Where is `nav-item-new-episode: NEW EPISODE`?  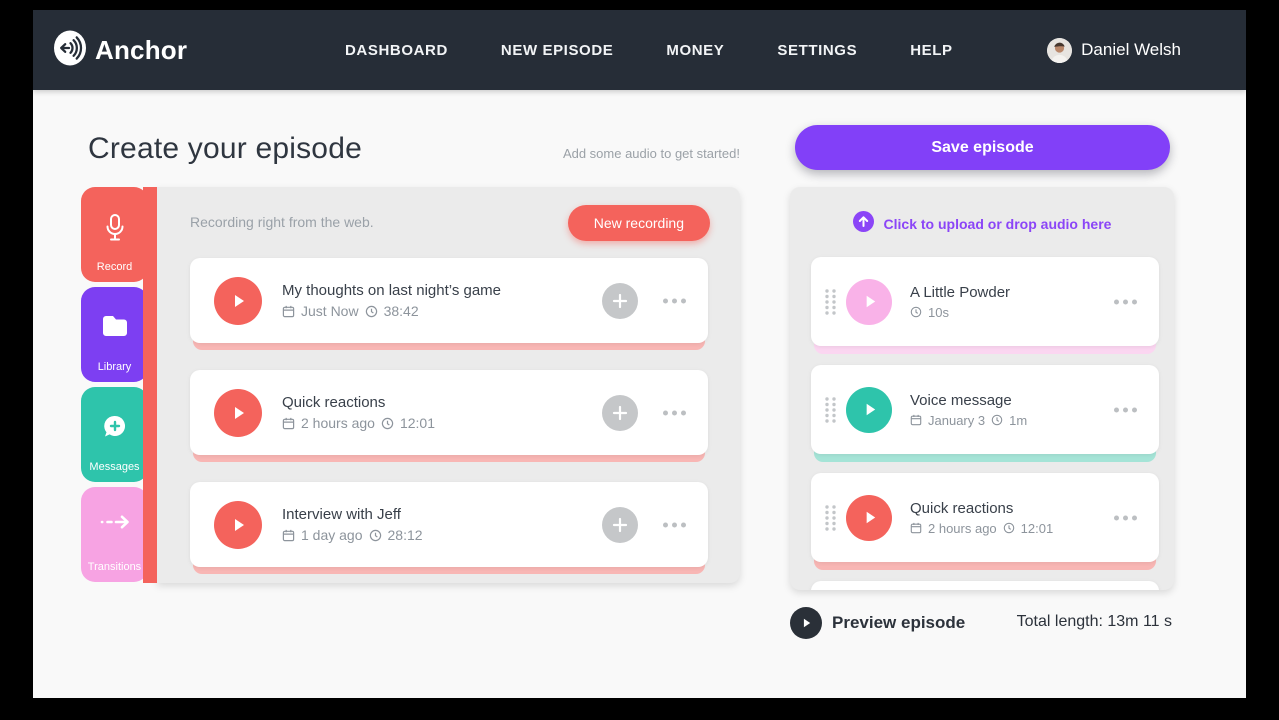
nav-item-new-episode: NEW EPISODE is located at coordinates (557, 50).